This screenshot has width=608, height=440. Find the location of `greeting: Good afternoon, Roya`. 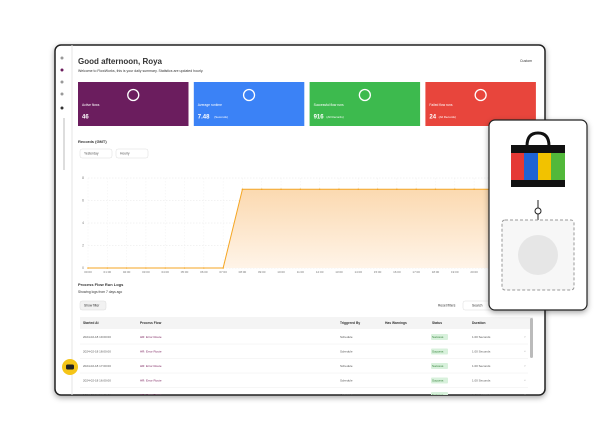

greeting: Good afternoon, Roya is located at coordinates (120, 61).